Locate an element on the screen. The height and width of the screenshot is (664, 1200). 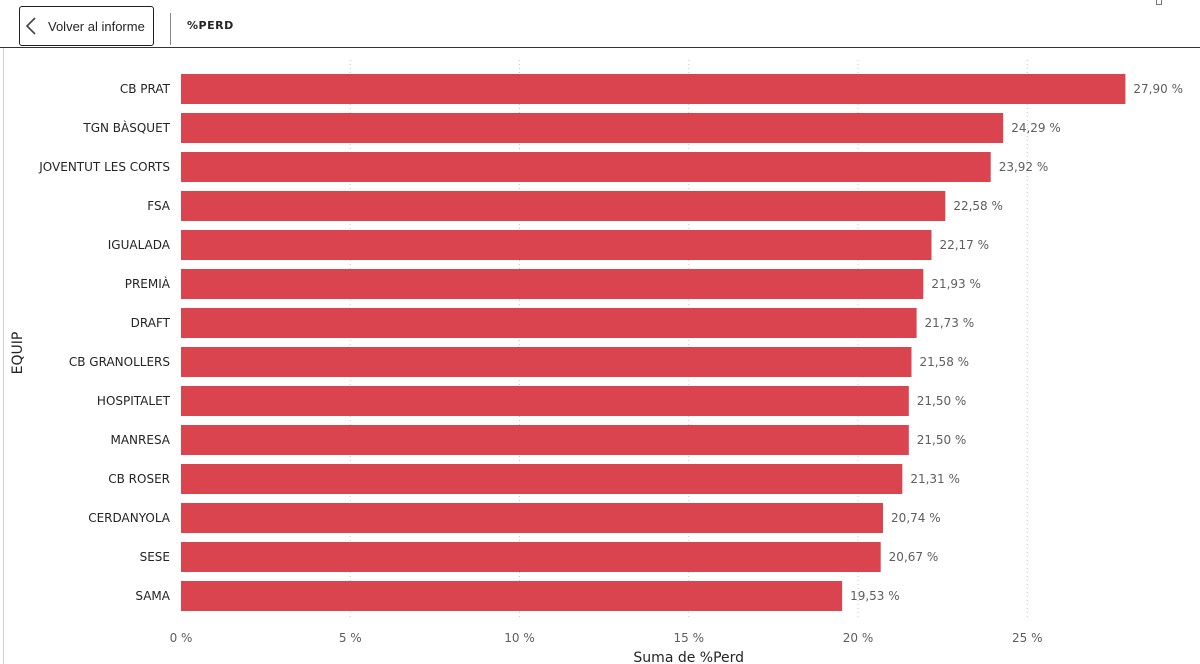
data-label: 23,92 % is located at coordinates (1024, 167).